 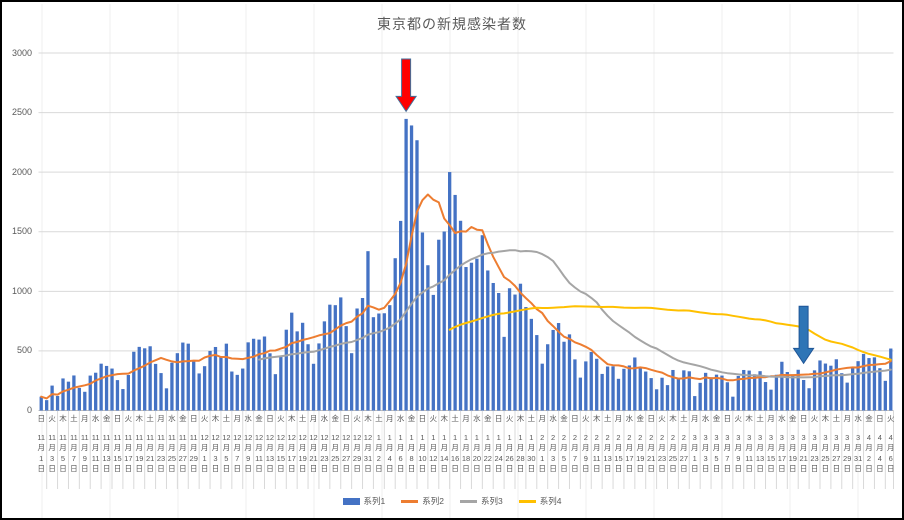 I want to click on x-tick-date-part: 17, so click(x=291, y=458).